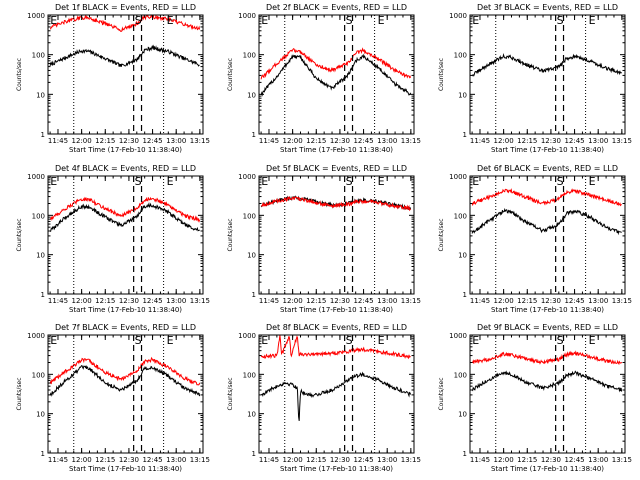  I want to click on panel-title: Det 3f BLACK = Events, RED = LLD, so click(547, 7).